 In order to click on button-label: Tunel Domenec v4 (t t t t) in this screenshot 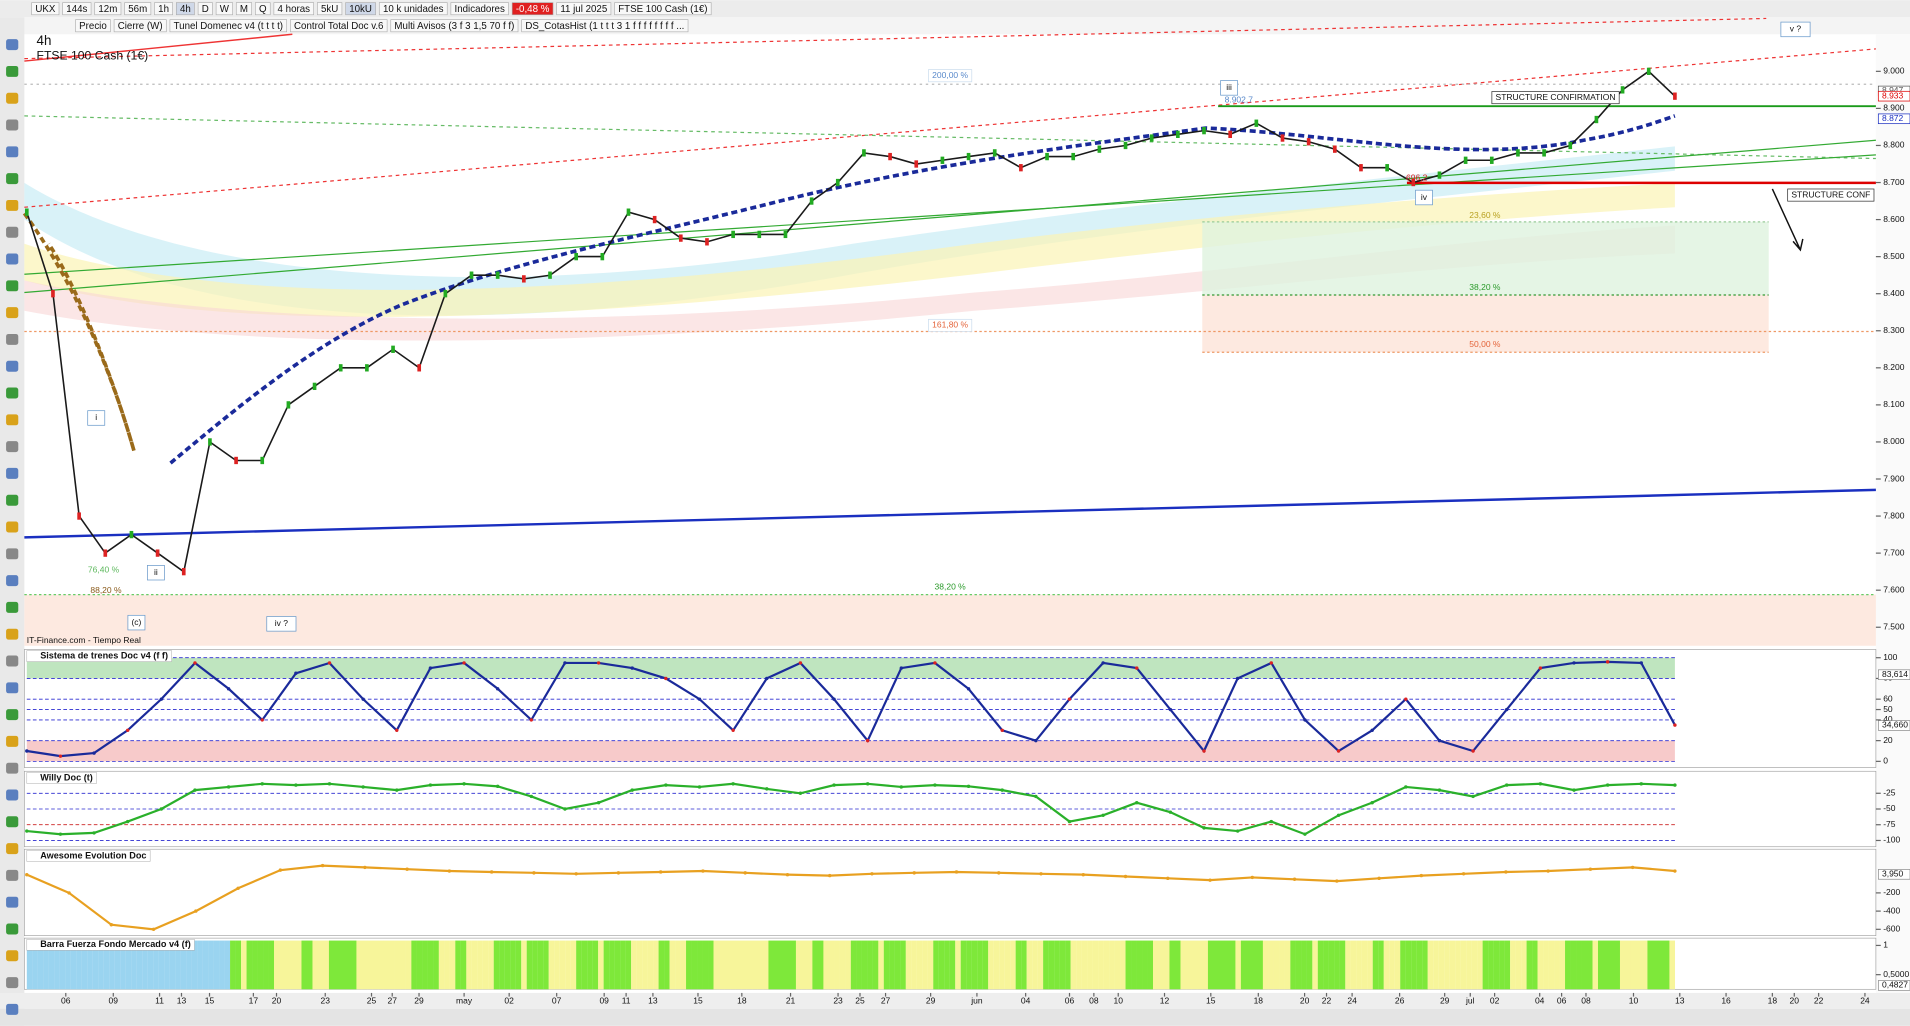, I will do `click(228, 26)`.